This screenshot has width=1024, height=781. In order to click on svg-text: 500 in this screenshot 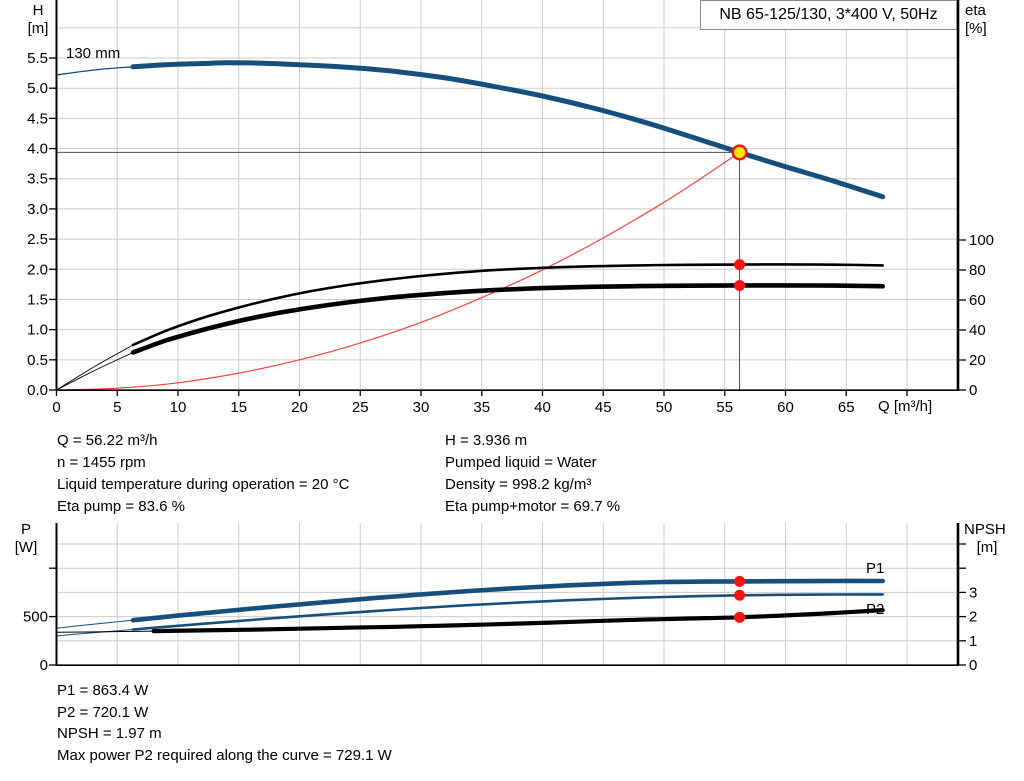, I will do `click(35, 617)`.